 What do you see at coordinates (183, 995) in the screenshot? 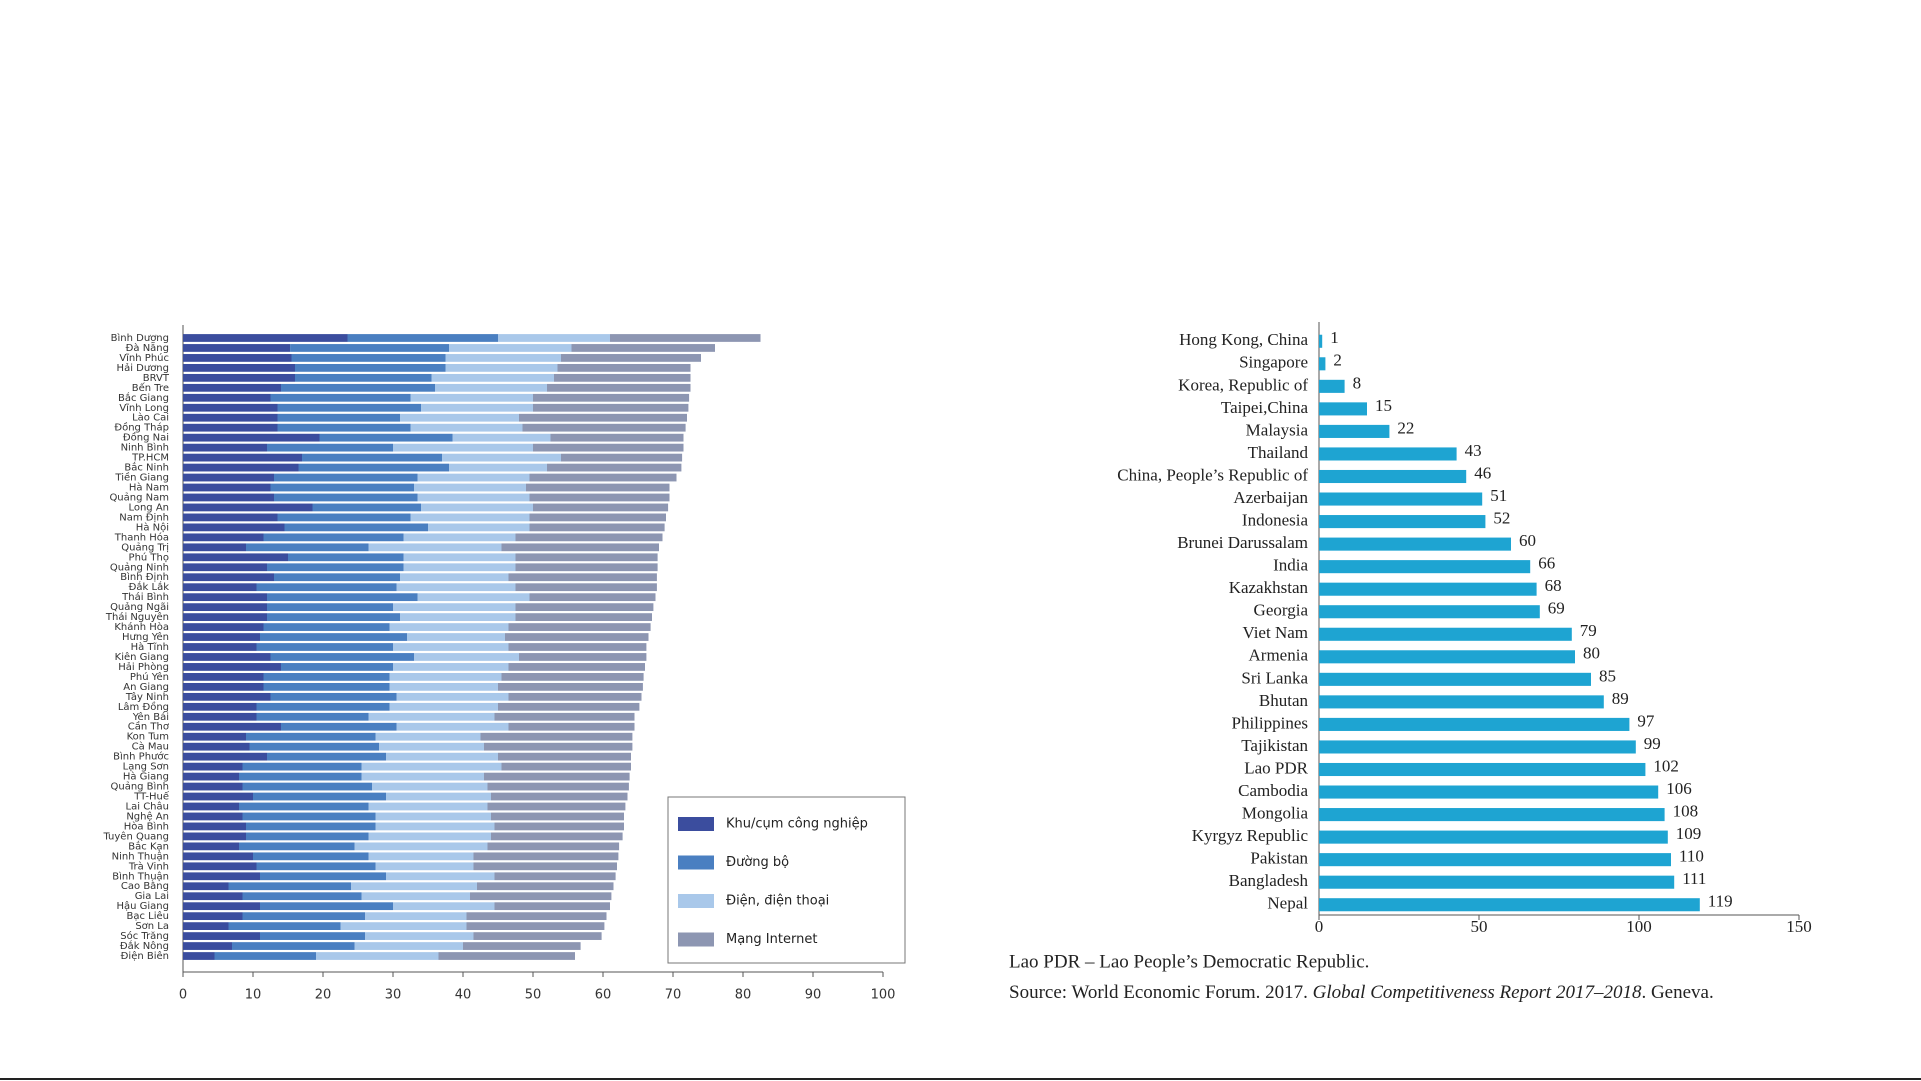
I see `x-tick-label: 0` at bounding box center [183, 995].